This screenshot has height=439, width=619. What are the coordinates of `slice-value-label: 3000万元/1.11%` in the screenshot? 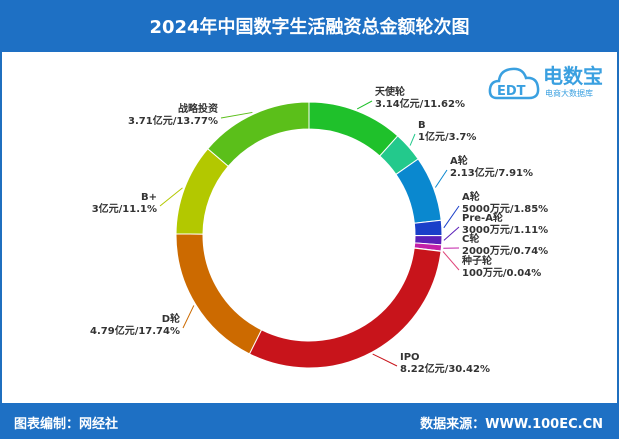 It's located at (505, 230).